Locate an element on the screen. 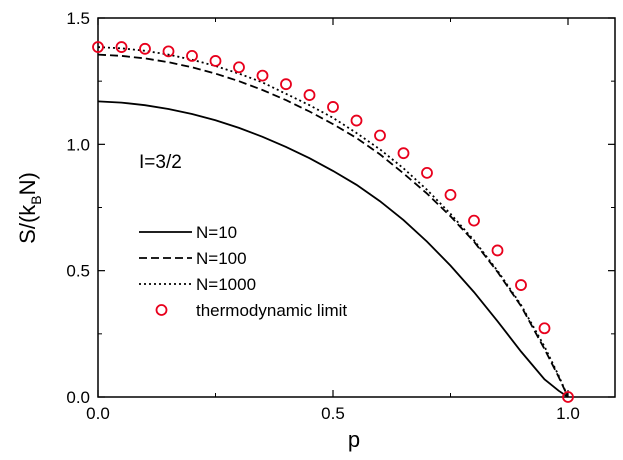 This screenshot has height=460, width=623. x-tick-label: 0.0 is located at coordinates (98, 413).